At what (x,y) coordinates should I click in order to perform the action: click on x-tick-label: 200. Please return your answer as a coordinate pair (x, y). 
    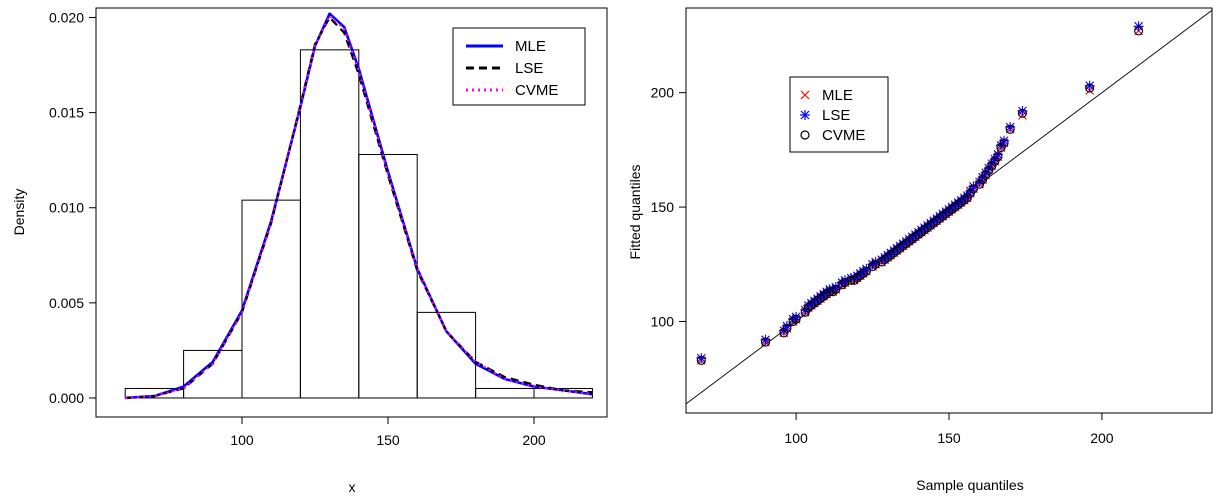
    Looking at the image, I should click on (534, 440).